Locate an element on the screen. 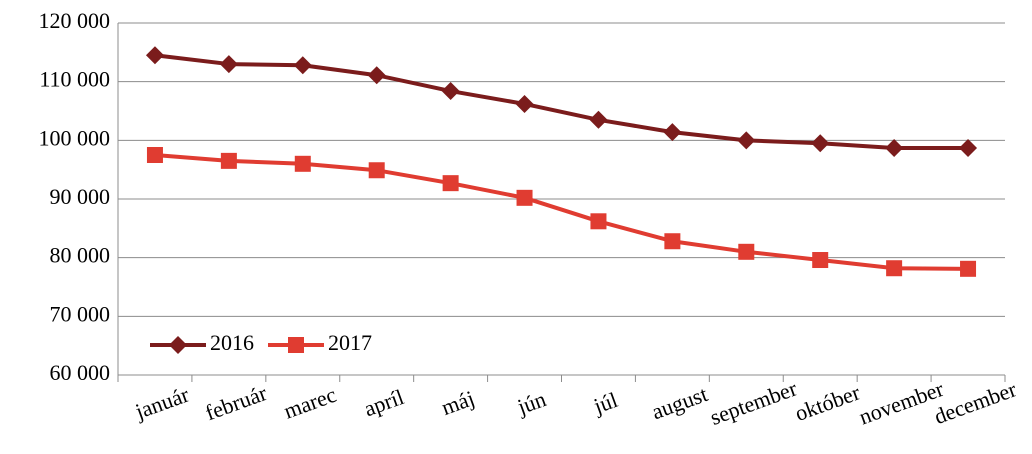 This screenshot has width=1032, height=454. x-tick-label: január is located at coordinates (162, 402).